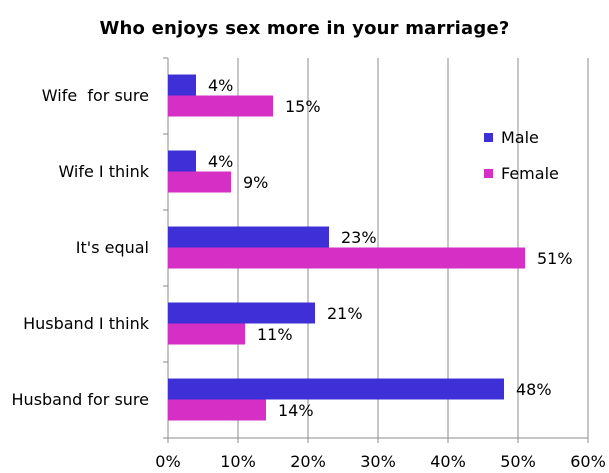  What do you see at coordinates (238, 461) in the screenshot?
I see `x-tick-label: 10%` at bounding box center [238, 461].